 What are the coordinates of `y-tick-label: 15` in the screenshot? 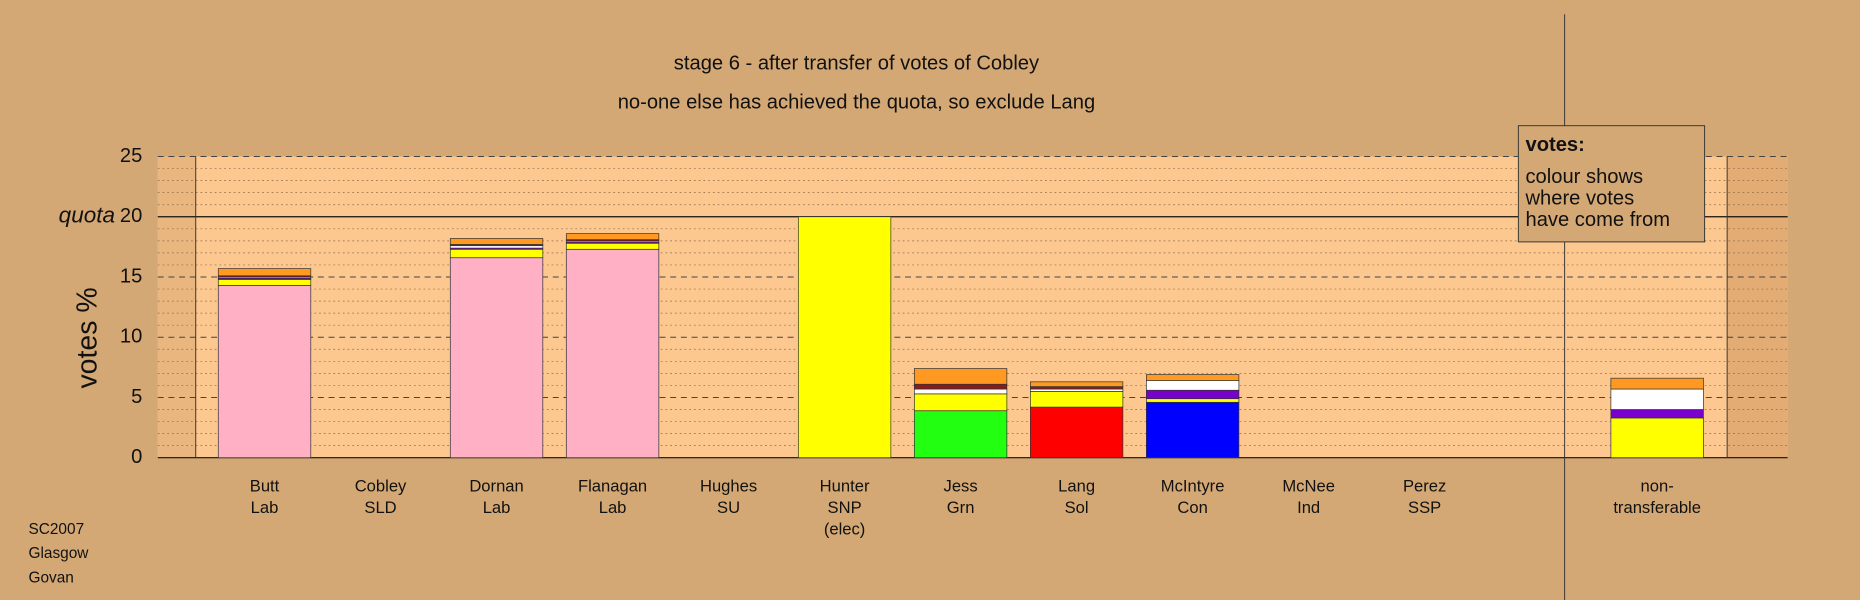 It's located at (131, 276).